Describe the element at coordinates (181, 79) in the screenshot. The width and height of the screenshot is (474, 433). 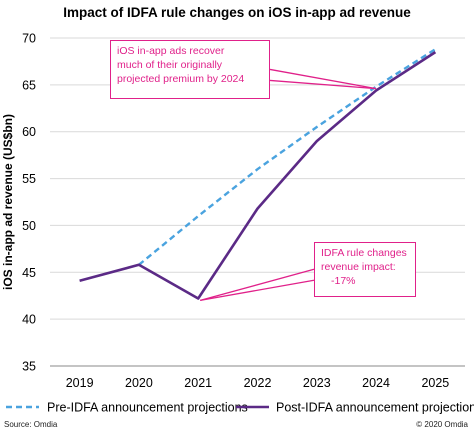
I see `annotation-text: projected premium by 2024` at that location.